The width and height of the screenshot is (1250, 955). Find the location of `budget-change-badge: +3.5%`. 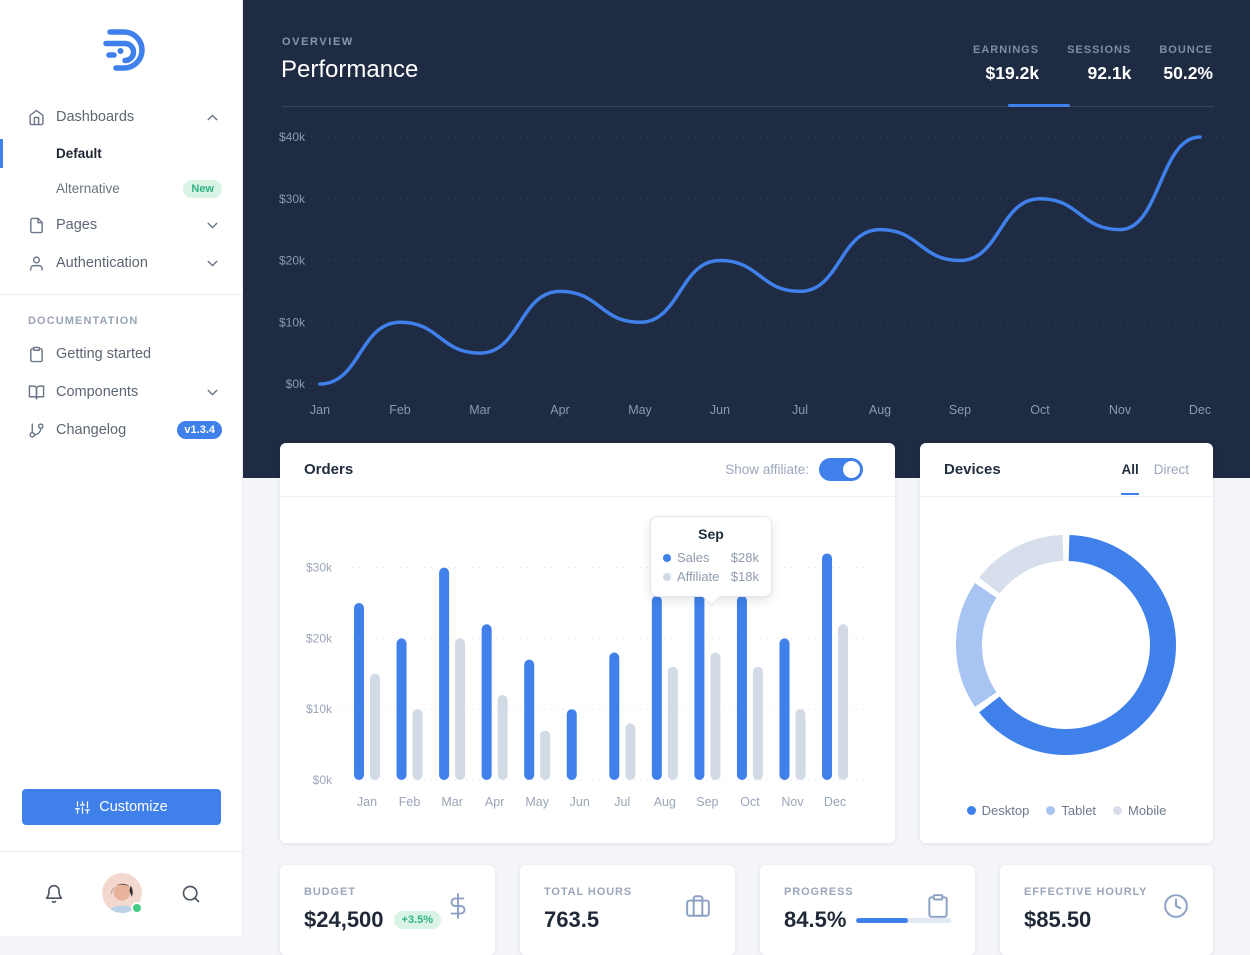

budget-change-badge: +3.5% is located at coordinates (417, 920).